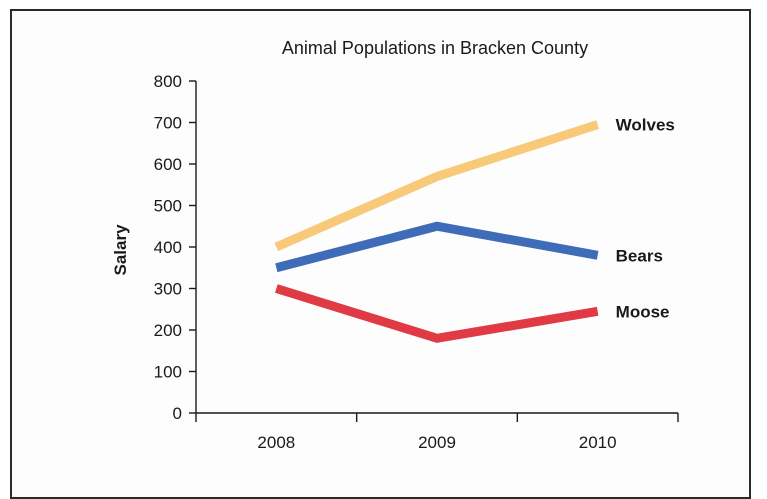 The width and height of the screenshot is (767, 499). Describe the element at coordinates (168, 206) in the screenshot. I see `y-tick-label: 500` at that location.